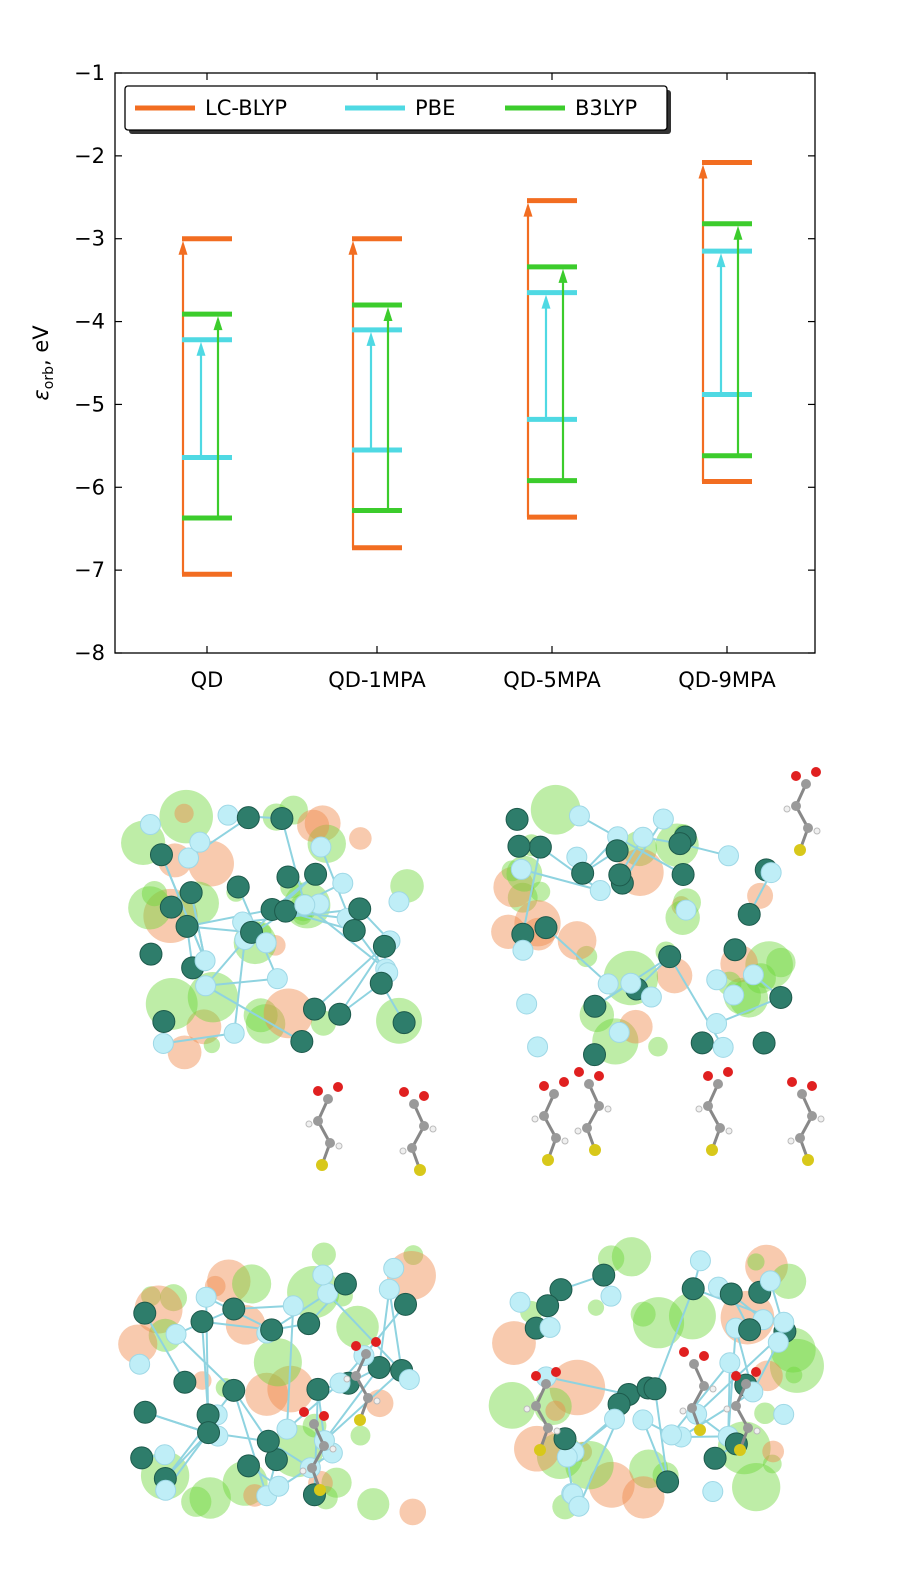  Describe the element at coordinates (246, 108) in the screenshot. I see `legend-label: LC-BLYP` at that location.